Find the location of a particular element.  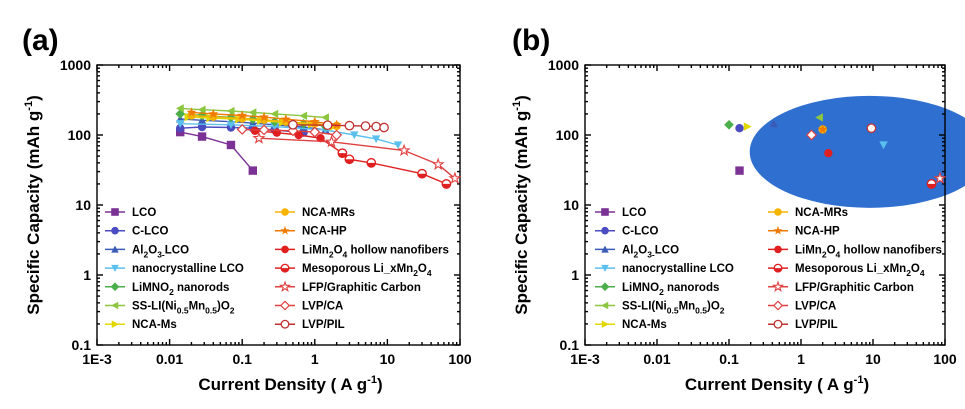

legend-label: LVP/CA is located at coordinates (322, 307).